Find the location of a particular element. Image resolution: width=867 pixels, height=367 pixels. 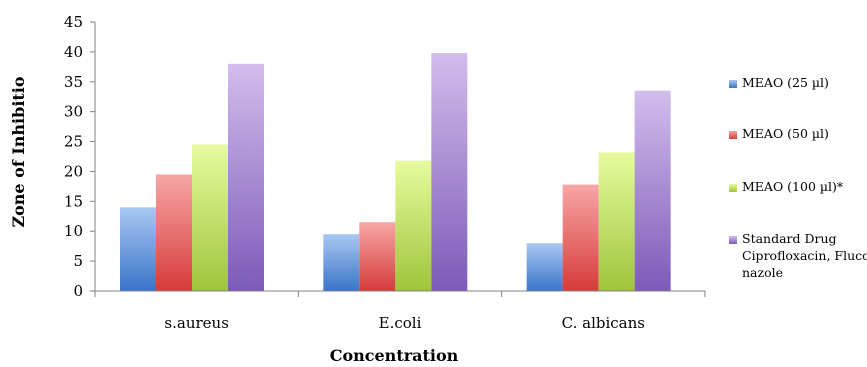

legend-label: Ciprofloxacin, Fluco is located at coordinates (804, 255).